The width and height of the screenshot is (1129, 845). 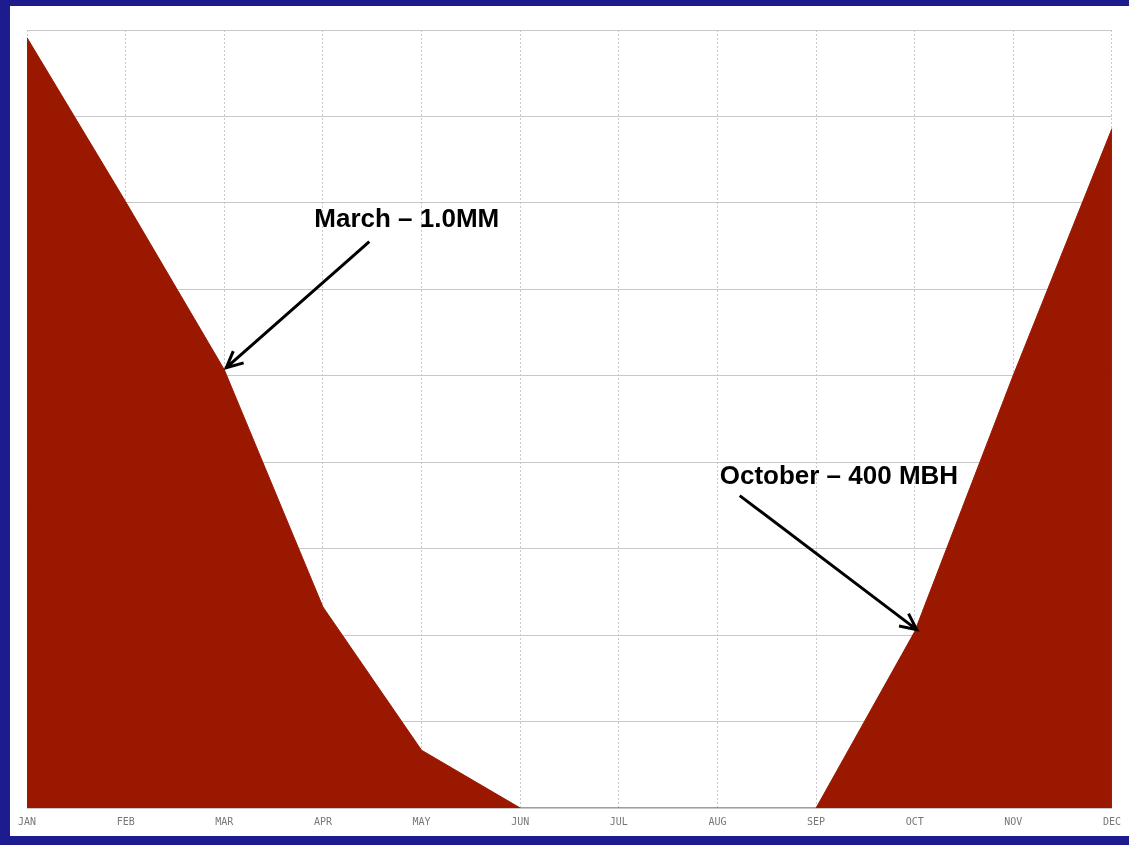 What do you see at coordinates (125, 821) in the screenshot?
I see `x-tick-label: FEB` at bounding box center [125, 821].